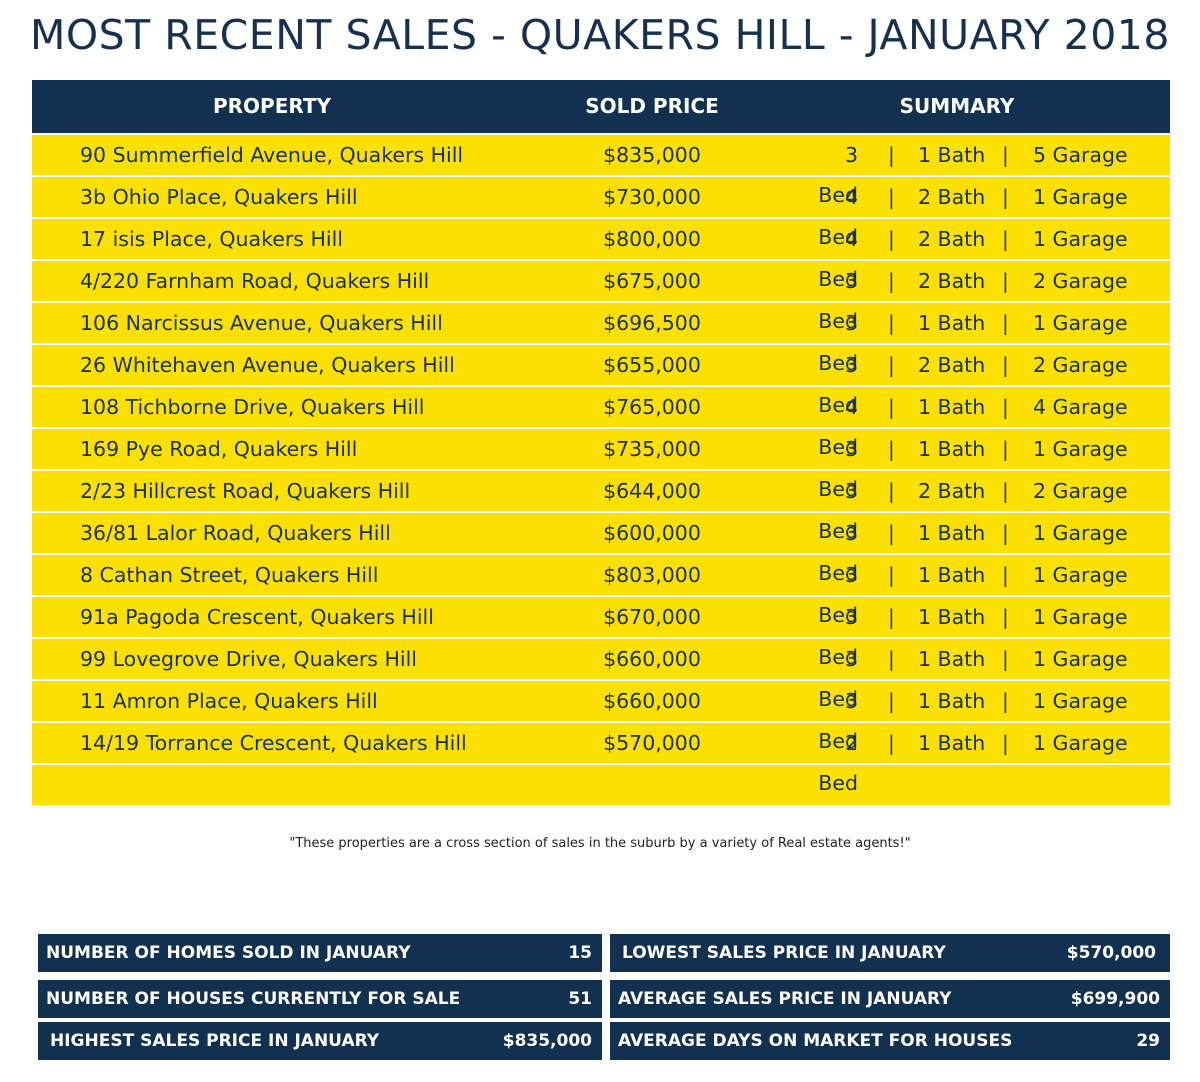 This screenshot has width=1200, height=1082. What do you see at coordinates (652, 575) in the screenshot?
I see `sold-price: $803,000` at bounding box center [652, 575].